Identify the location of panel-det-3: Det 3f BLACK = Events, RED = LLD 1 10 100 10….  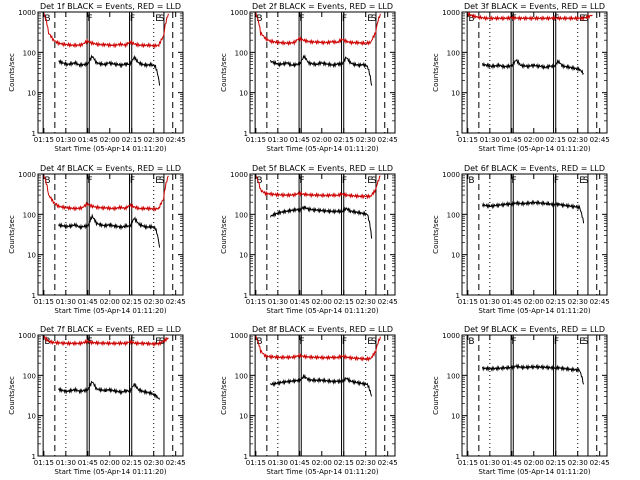
(521, 77).